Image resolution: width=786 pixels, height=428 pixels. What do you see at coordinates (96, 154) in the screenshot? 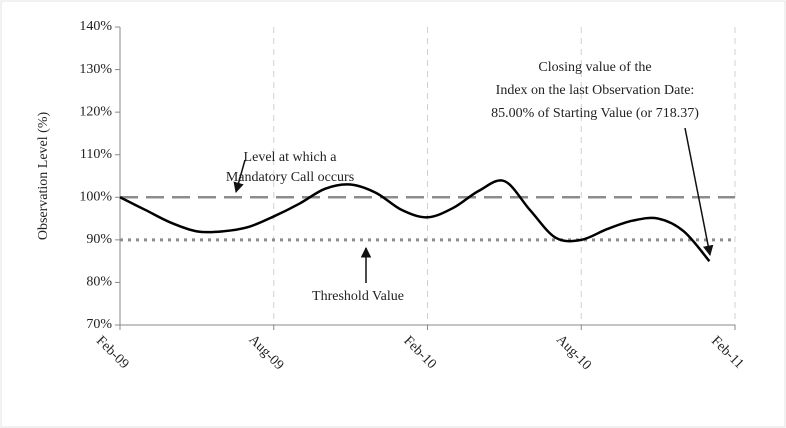
I see `y-tick-label: 110%` at bounding box center [96, 154].